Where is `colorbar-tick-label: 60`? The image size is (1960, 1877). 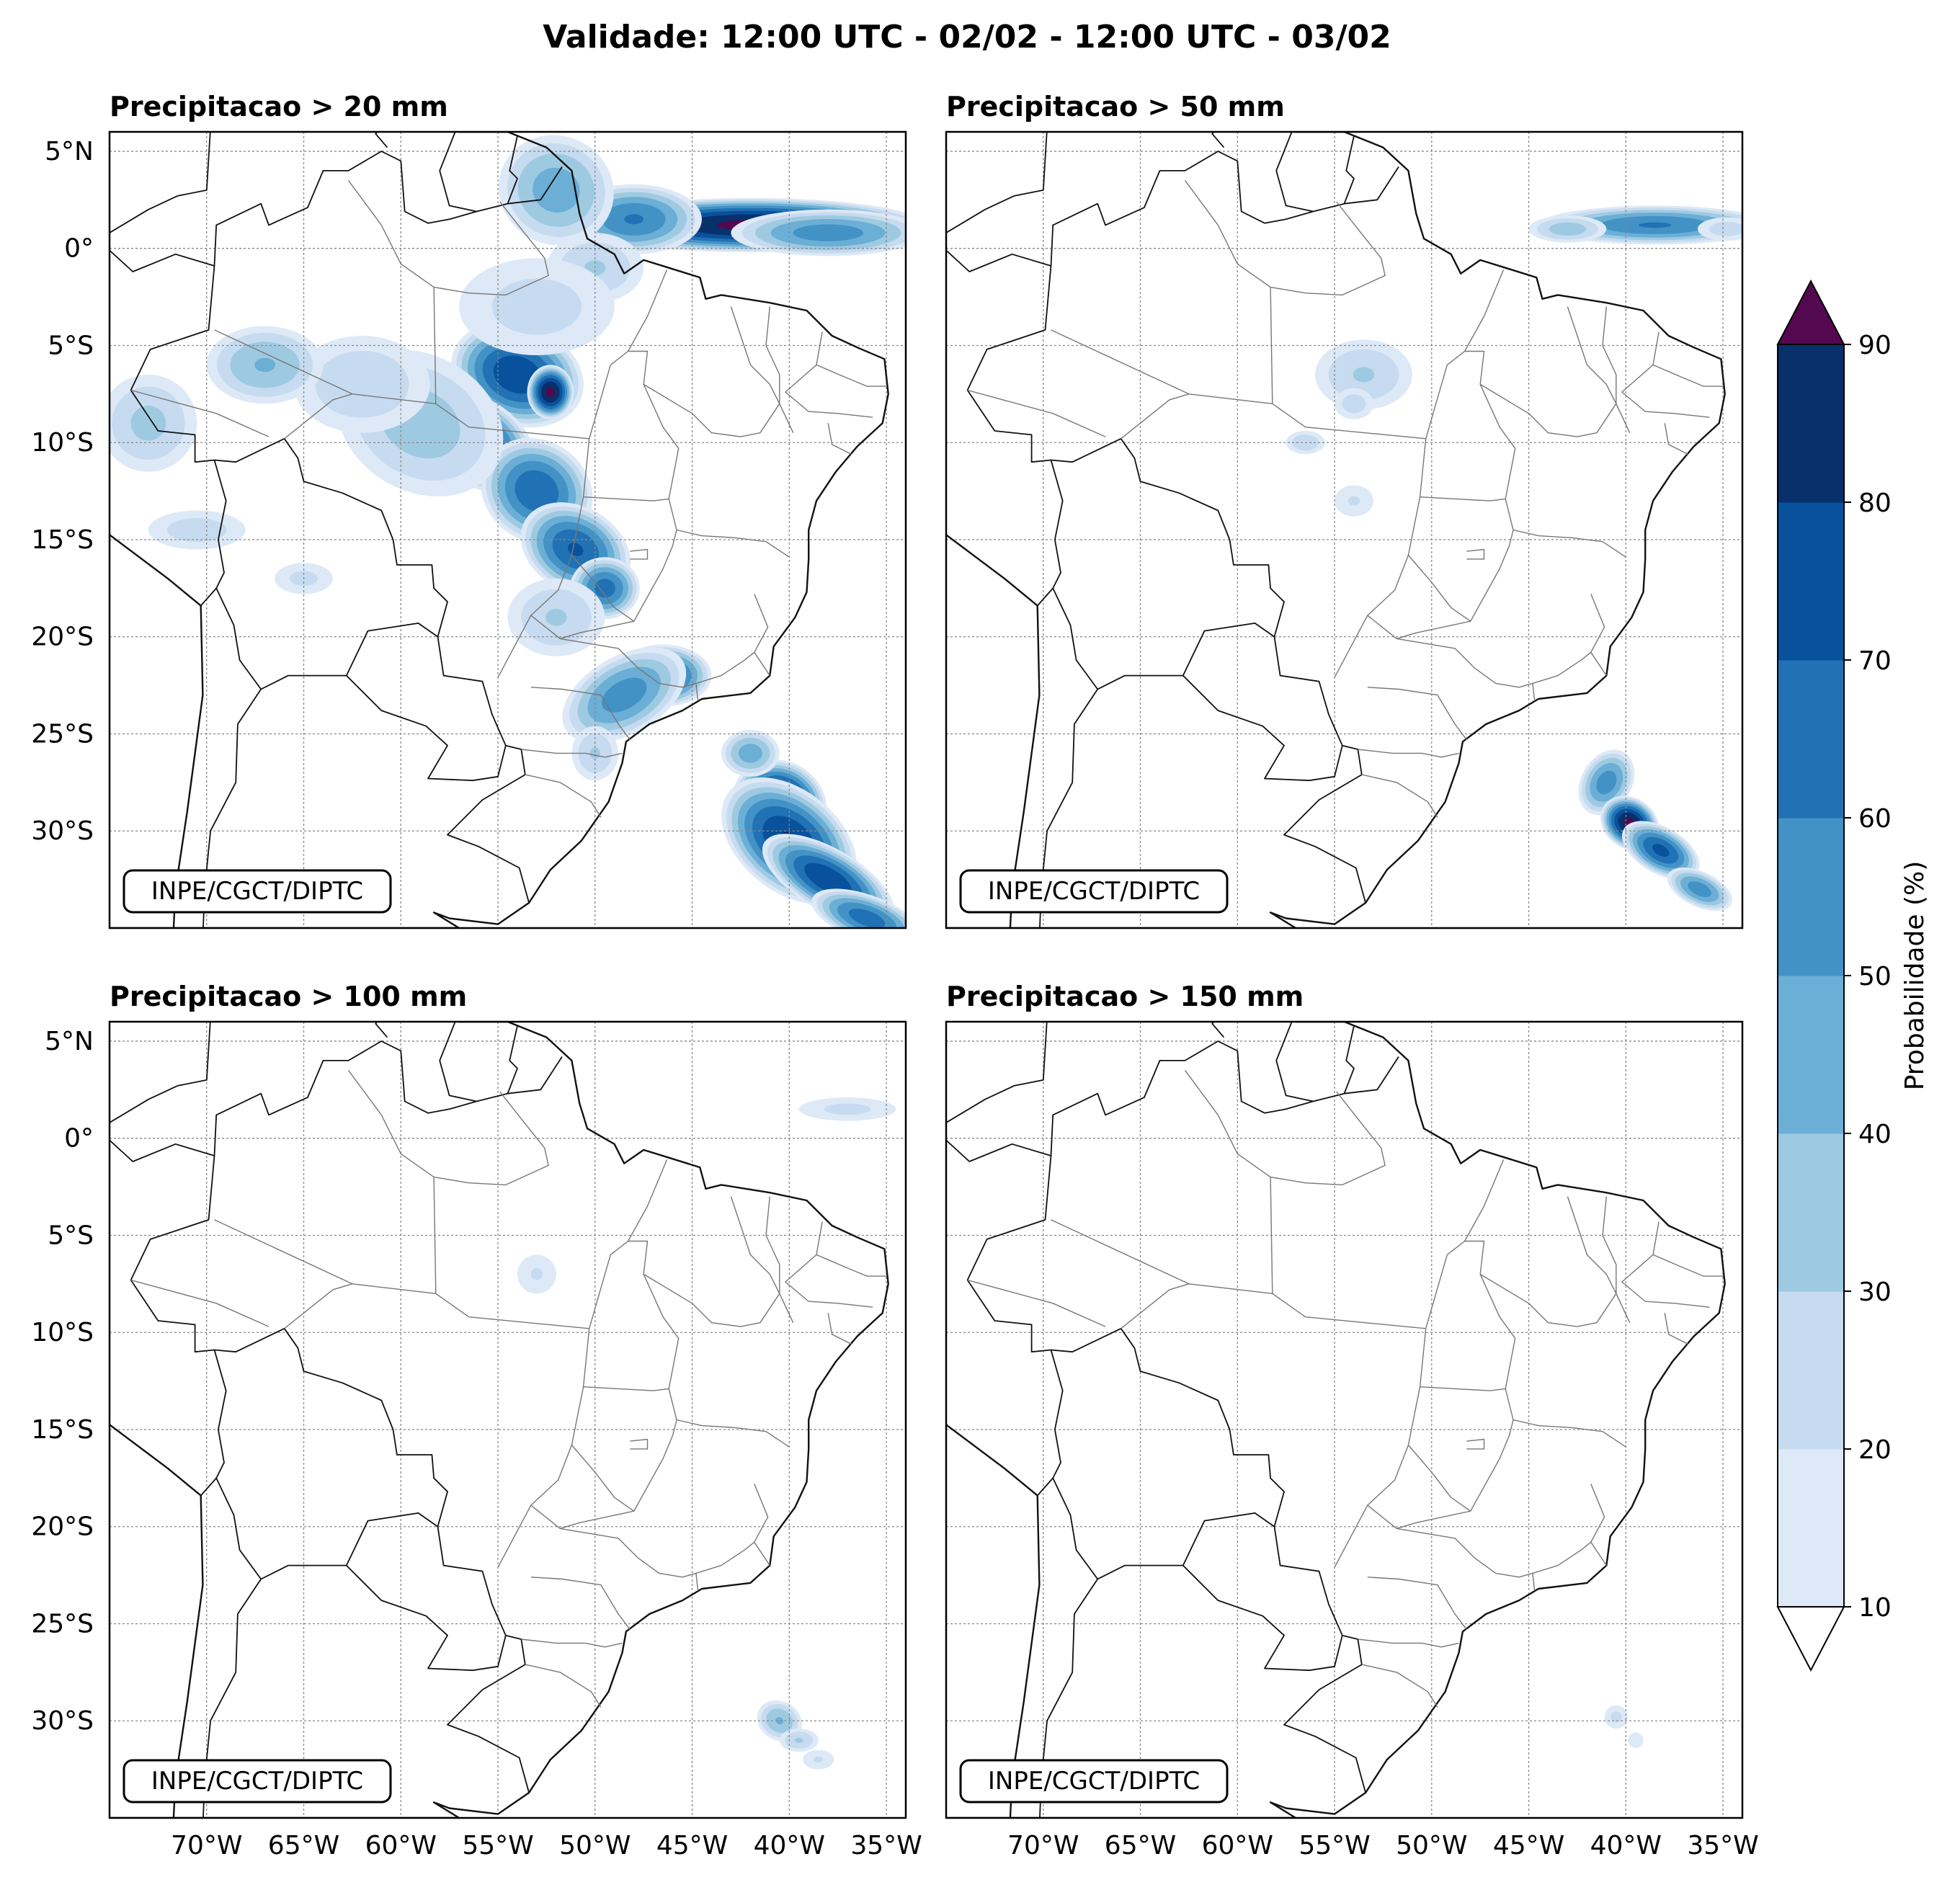
colorbar-tick-label: 60 is located at coordinates (1875, 819).